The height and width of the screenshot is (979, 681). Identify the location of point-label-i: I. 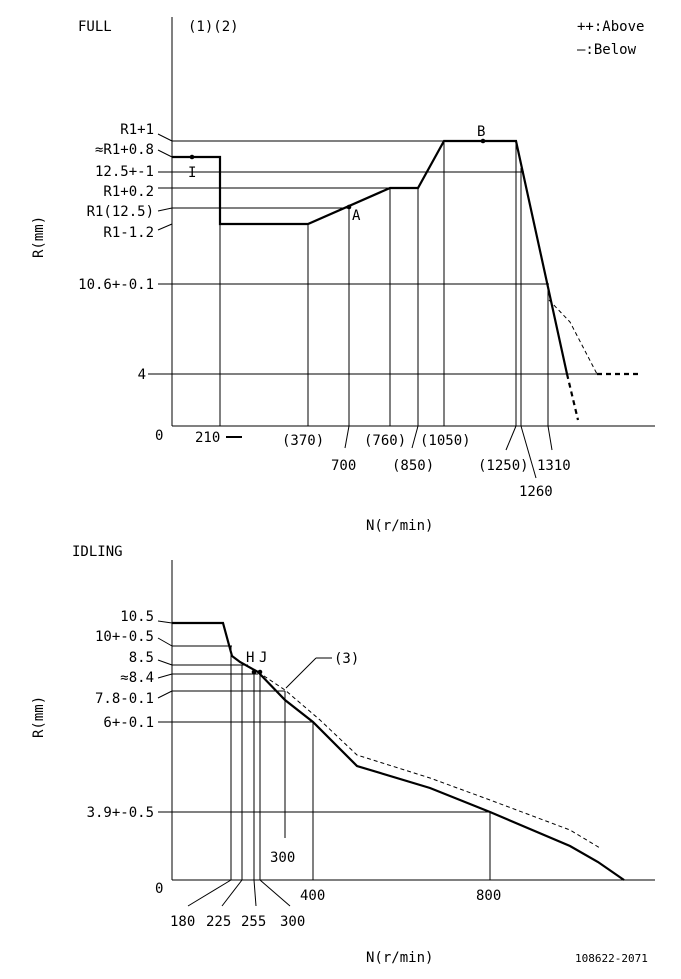
(192, 173).